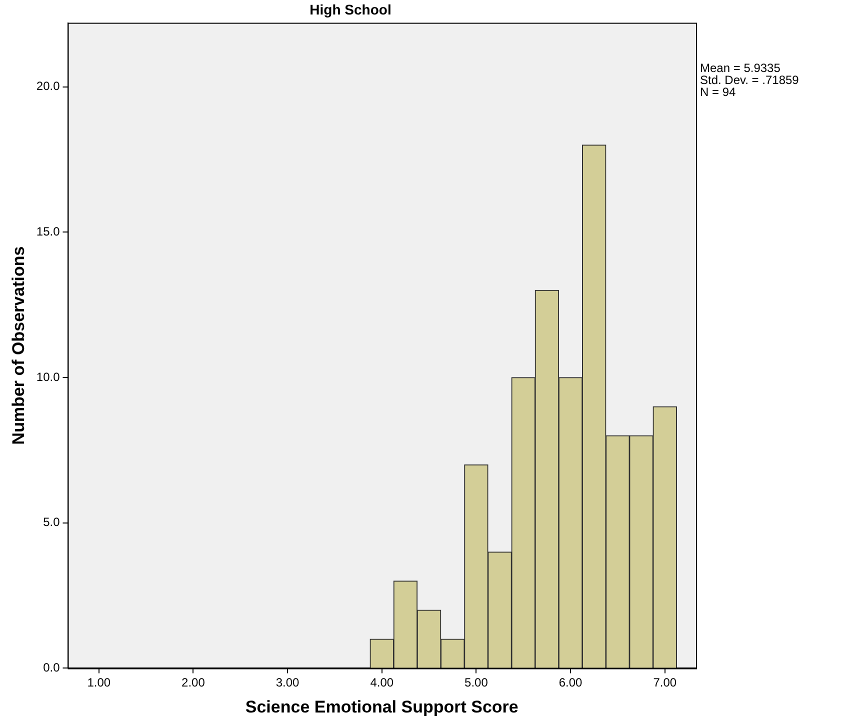  What do you see at coordinates (18, 345) in the screenshot?
I see `y-axis-title: Number of Observations` at bounding box center [18, 345].